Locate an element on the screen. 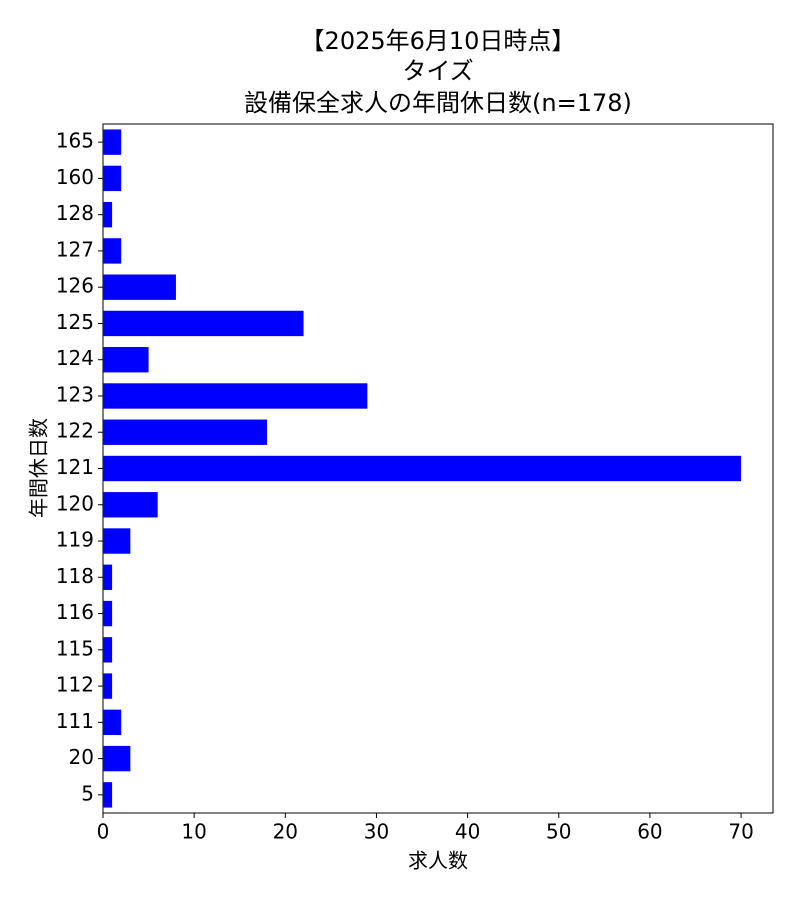 The width and height of the screenshot is (800, 900). y-tick-label: 111 is located at coordinates (75, 721).